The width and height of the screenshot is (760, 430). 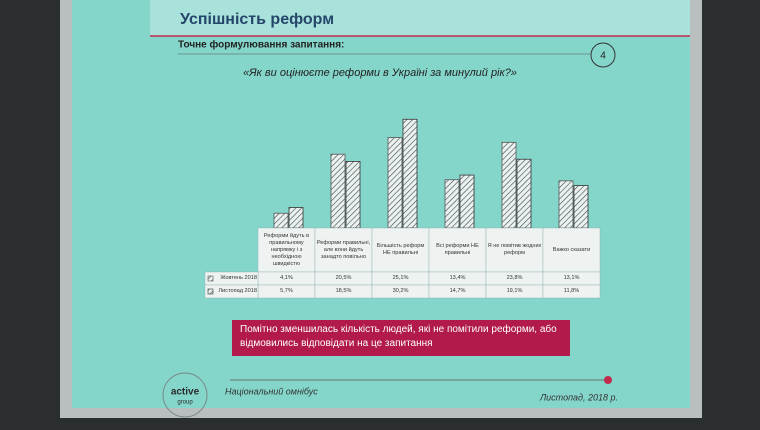 I want to click on value-label: 5,7%, so click(x=286, y=291).